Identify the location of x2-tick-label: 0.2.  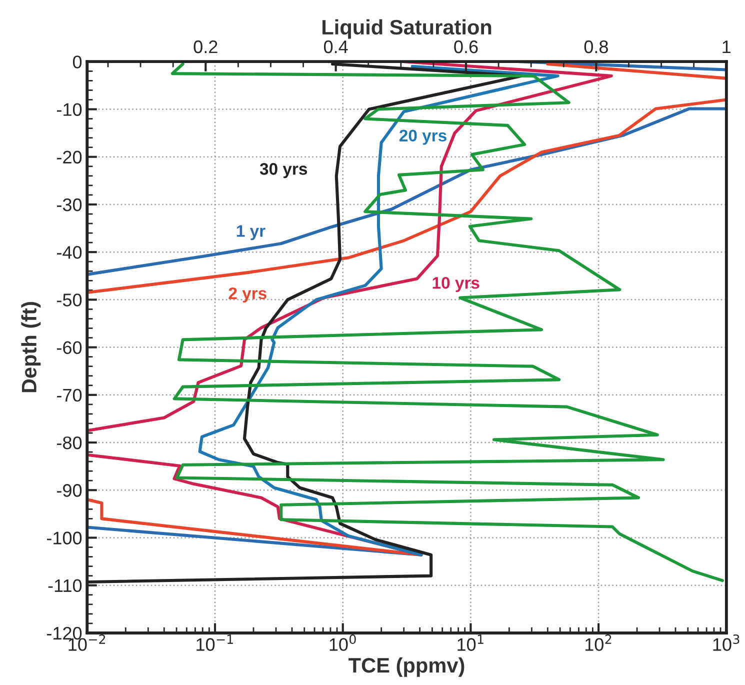
(206, 47).